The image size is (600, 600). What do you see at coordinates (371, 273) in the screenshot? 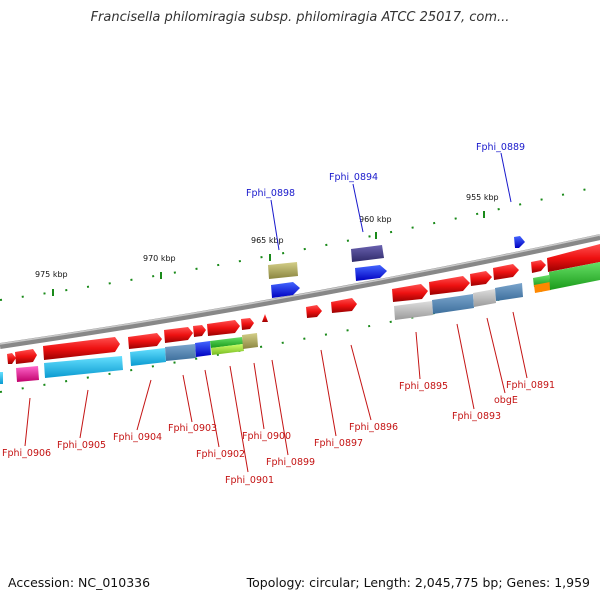
I see `gene-fphi-0894-blue` at bounding box center [371, 273].